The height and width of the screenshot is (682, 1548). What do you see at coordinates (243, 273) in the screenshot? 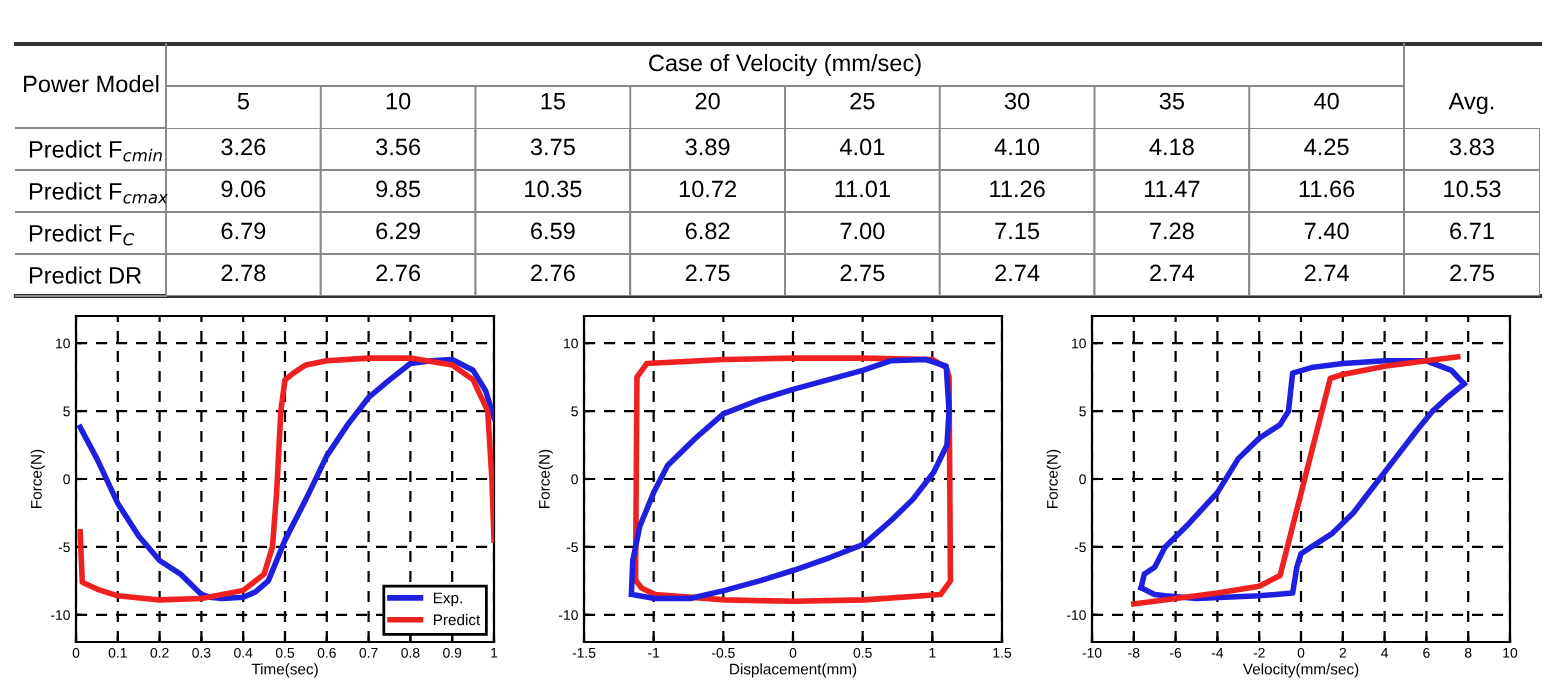
I see `data-label: 2.78` at bounding box center [243, 273].